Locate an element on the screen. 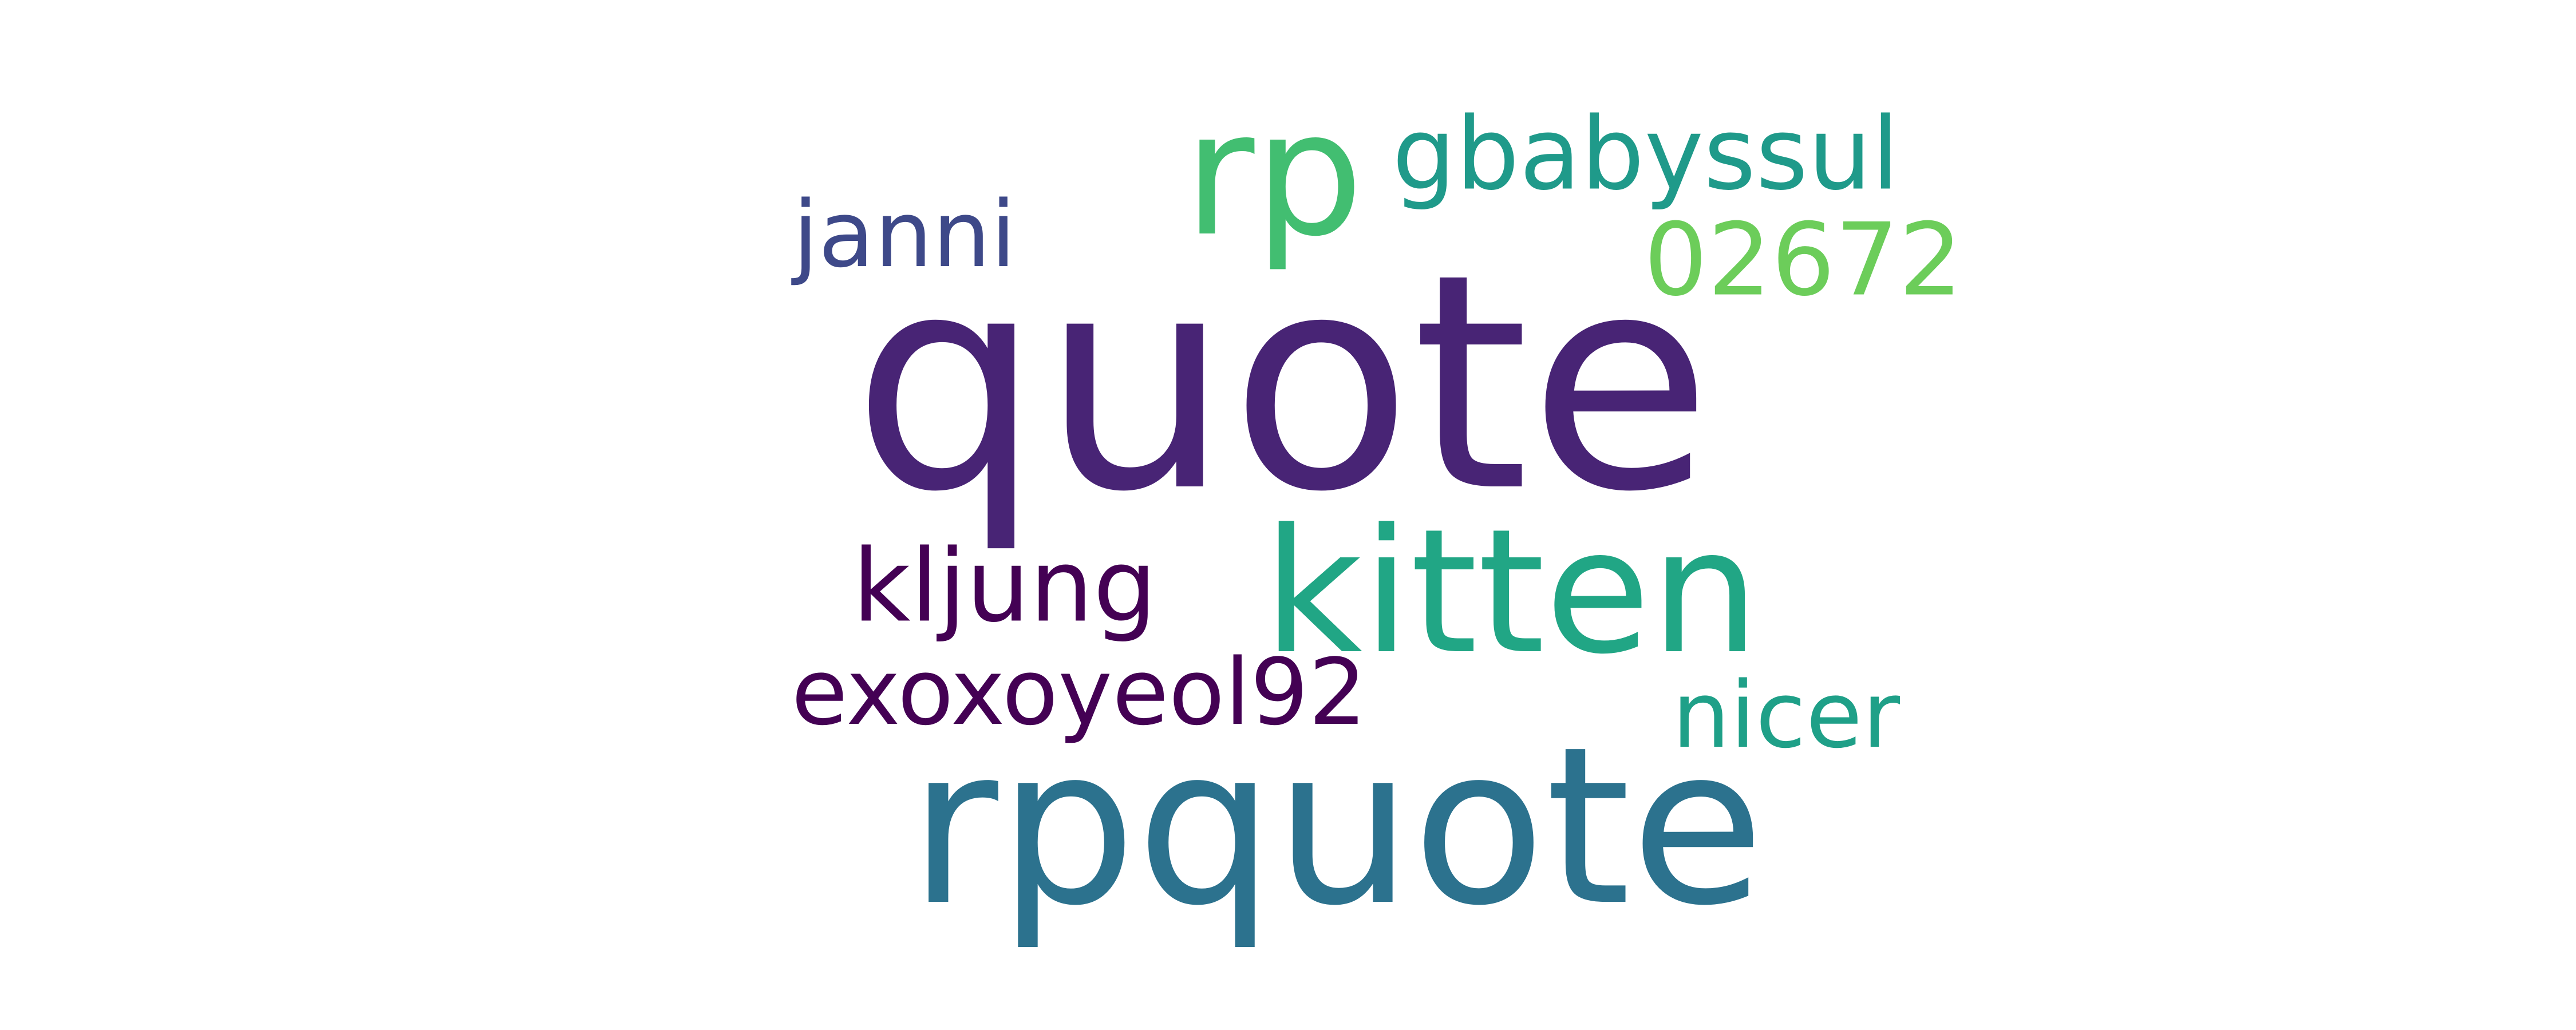 The image size is (2576, 1030). word-janni: janni is located at coordinates (904, 234).